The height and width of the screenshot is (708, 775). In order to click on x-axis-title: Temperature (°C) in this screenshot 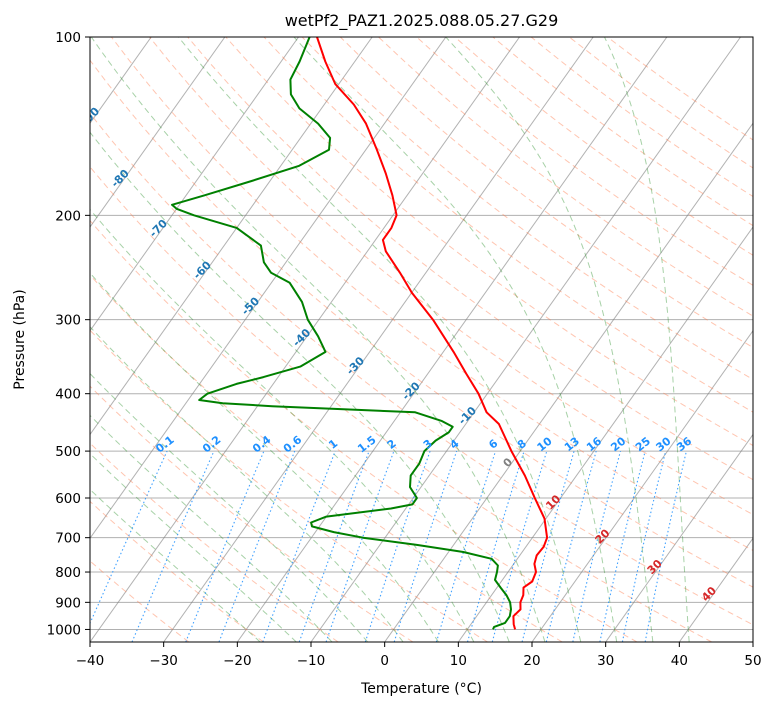, I will do `click(421, 689)`.